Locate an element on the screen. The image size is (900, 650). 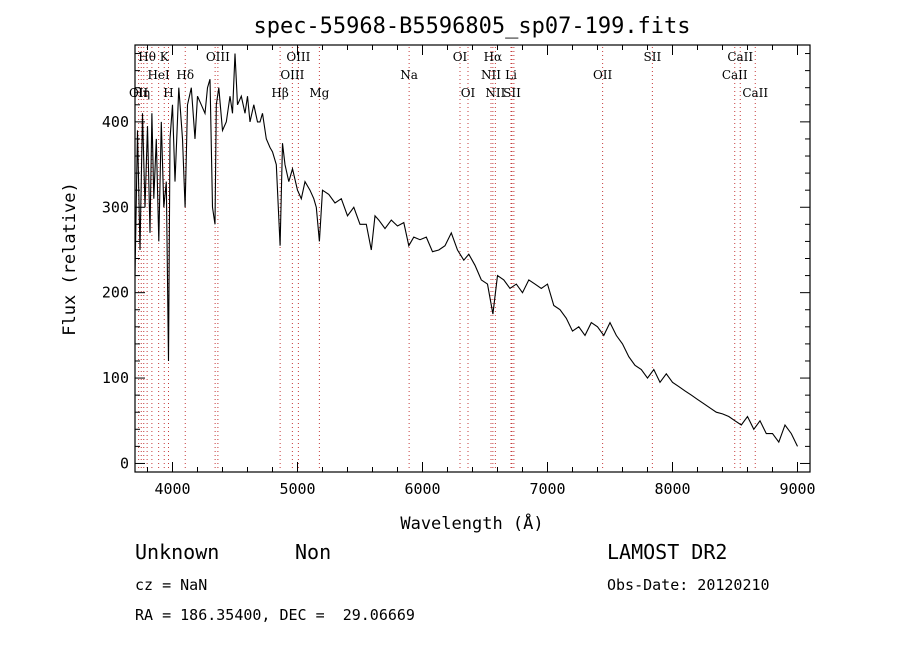
line-label: Na is located at coordinates (409, 75).